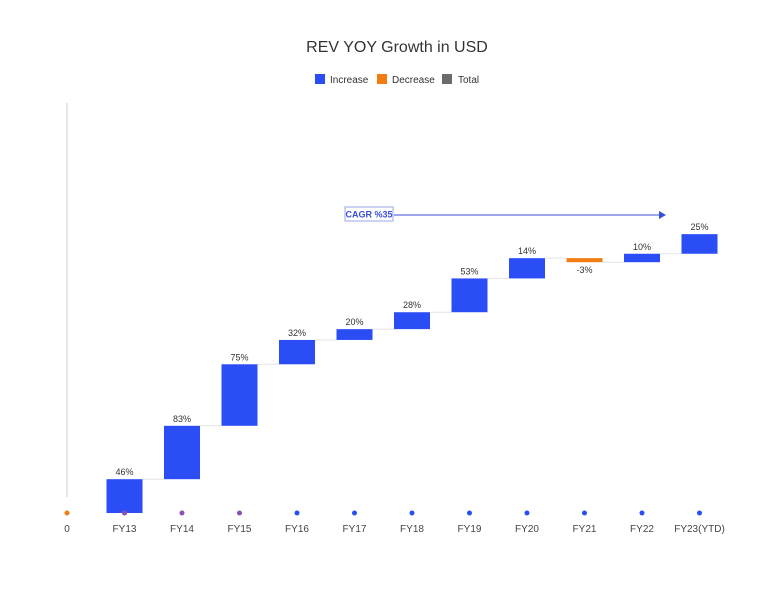 The width and height of the screenshot is (770, 600). I want to click on cagr-label-box, so click(369, 214).